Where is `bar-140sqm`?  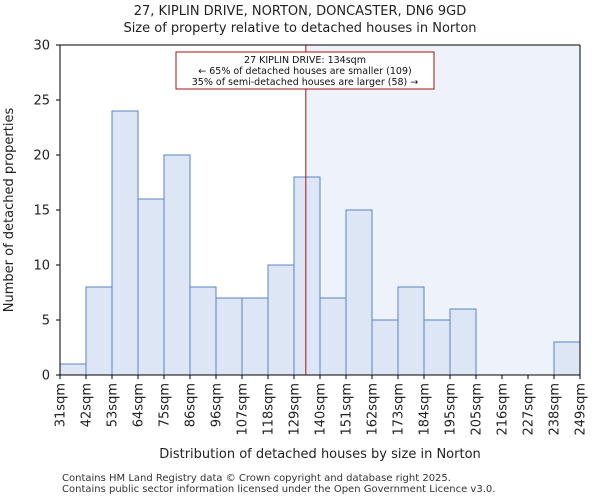
bar-140sqm is located at coordinates (333, 336).